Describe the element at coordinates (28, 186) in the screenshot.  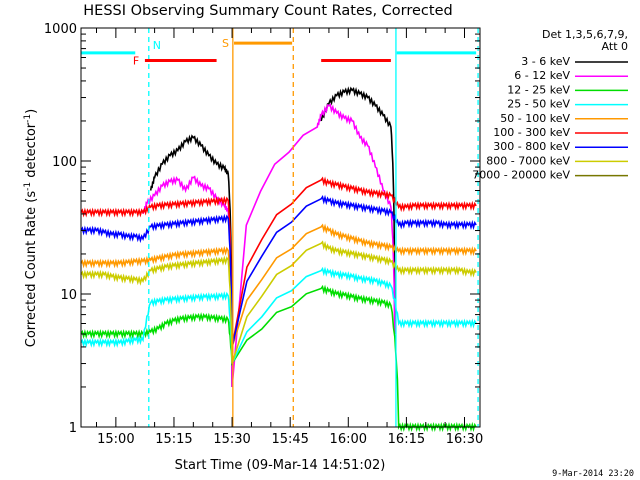
I see `y-axis-label-sup1: -1` at that location.